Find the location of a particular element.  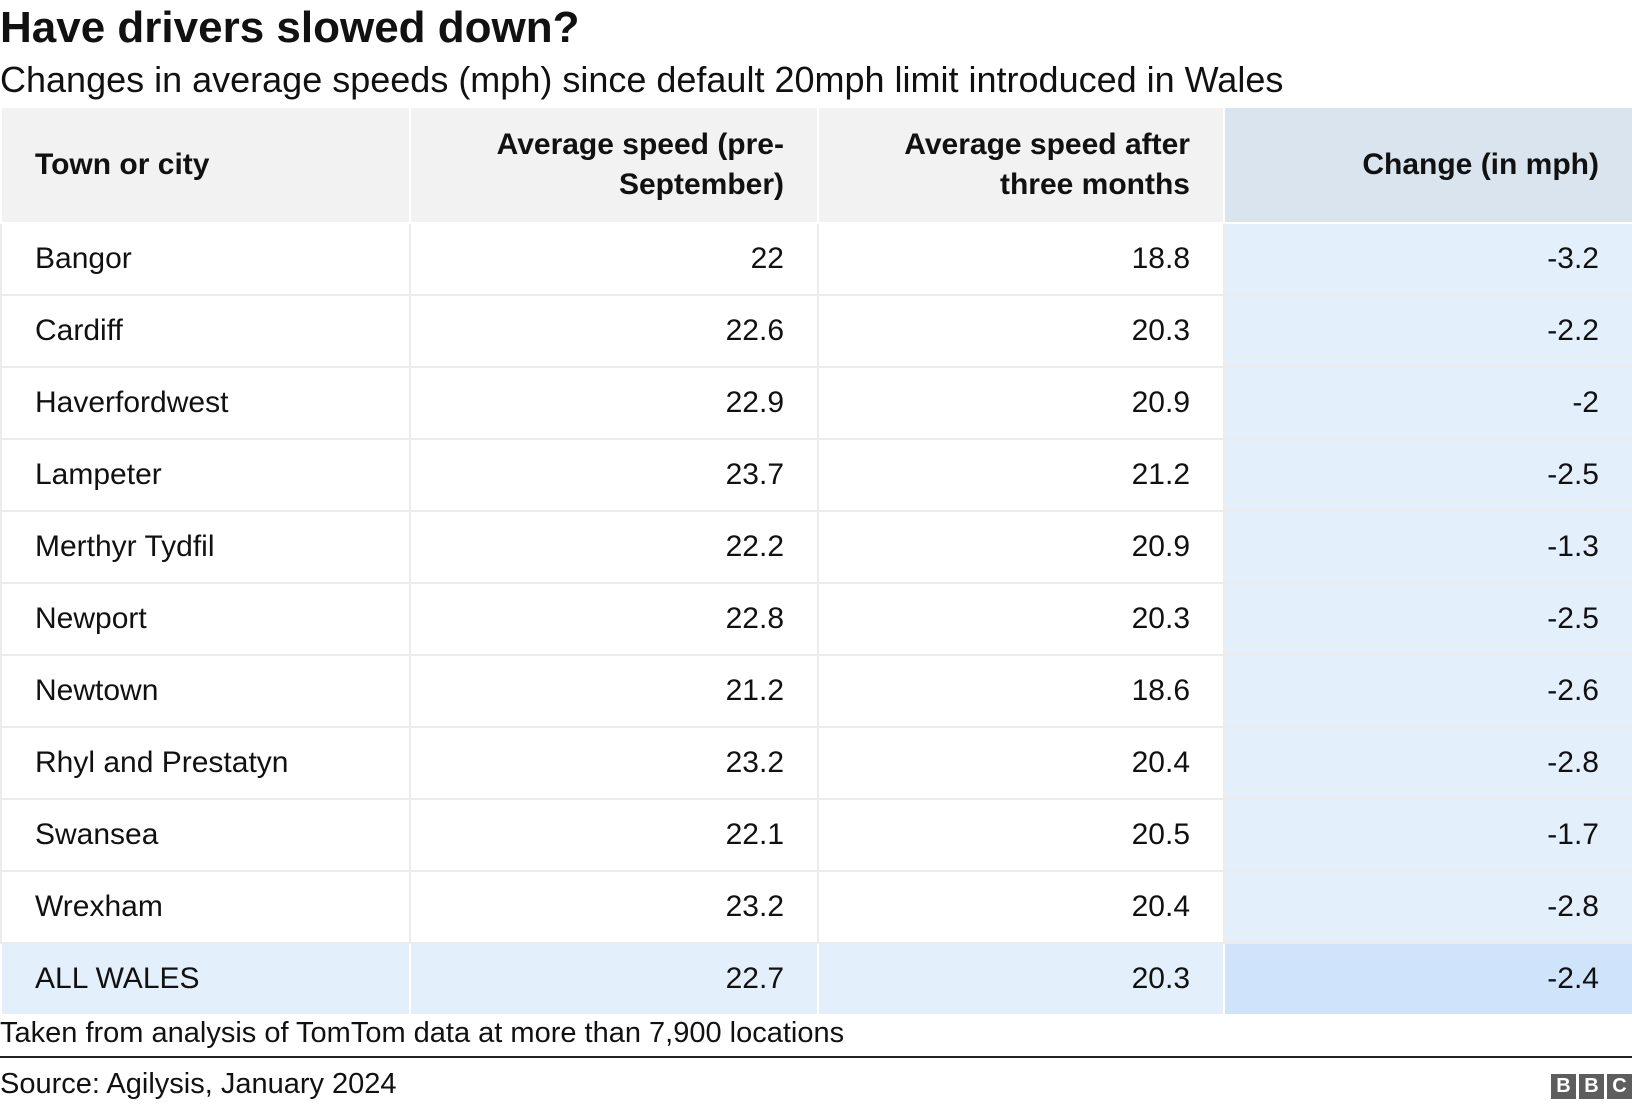

speed-before-cell: 22.6 is located at coordinates (614, 331).